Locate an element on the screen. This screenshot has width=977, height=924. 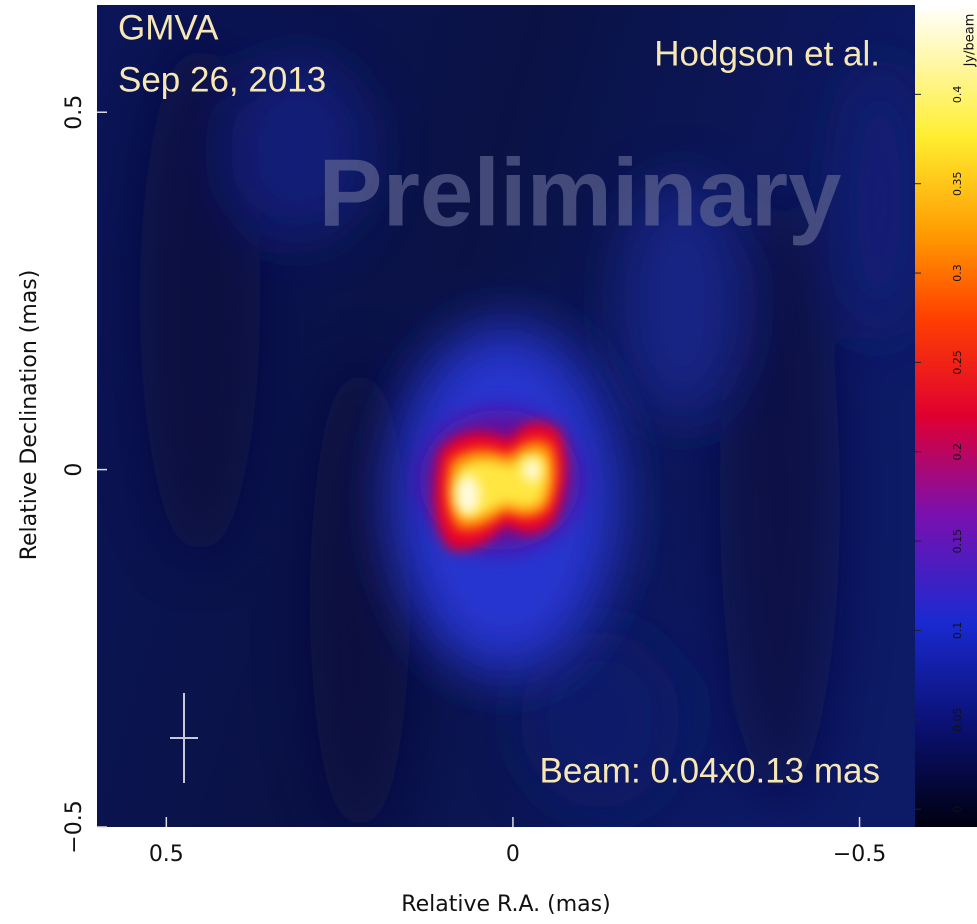
x-axis-label: Relative R.A. (mas) is located at coordinates (505, 904).